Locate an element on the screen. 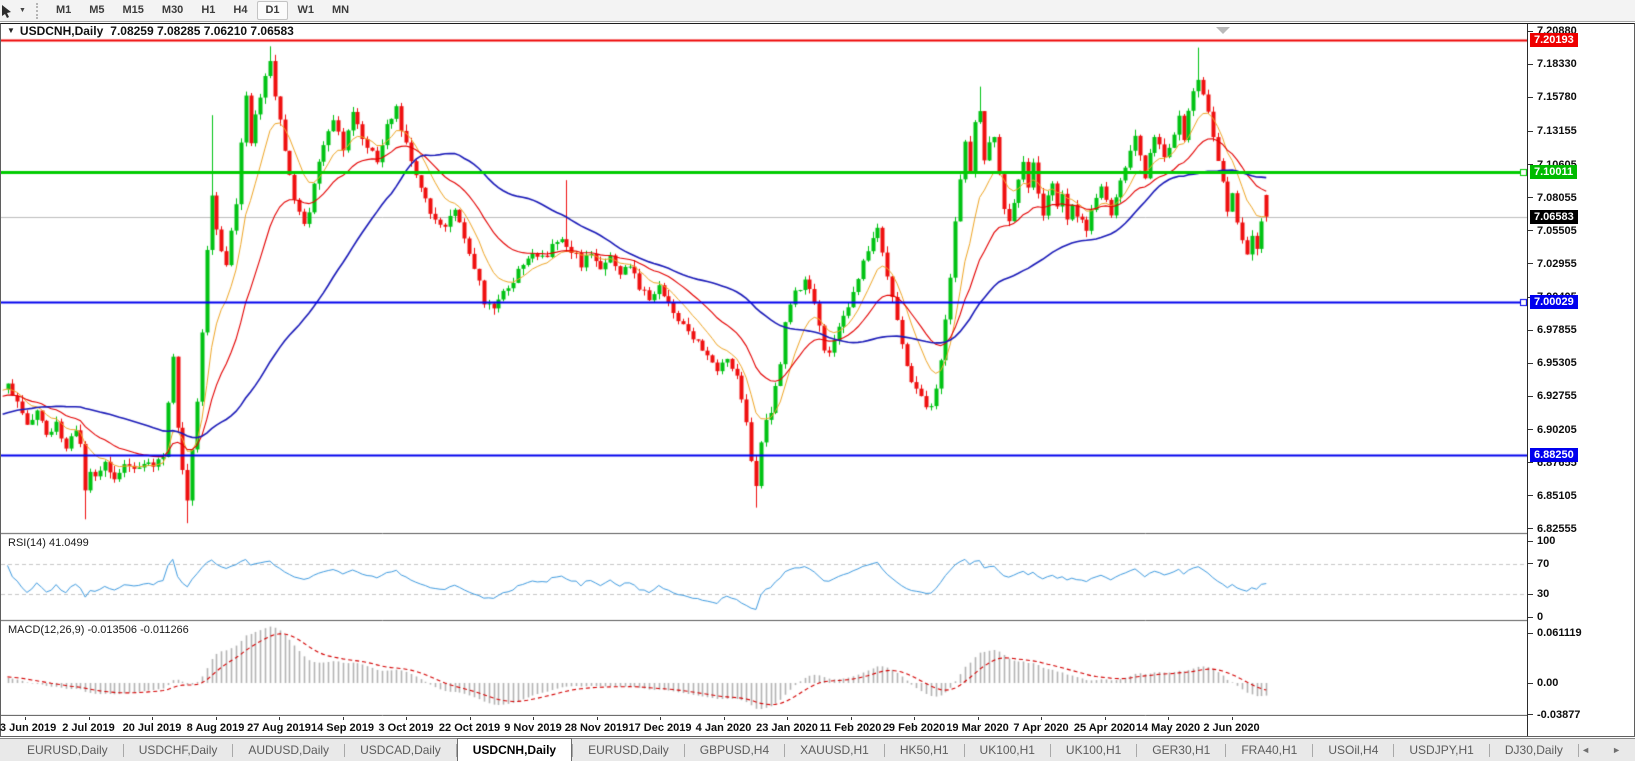 The width and height of the screenshot is (1635, 761). symbol-tab-dj30-daily: DJ30,Daily is located at coordinates (1533, 750).